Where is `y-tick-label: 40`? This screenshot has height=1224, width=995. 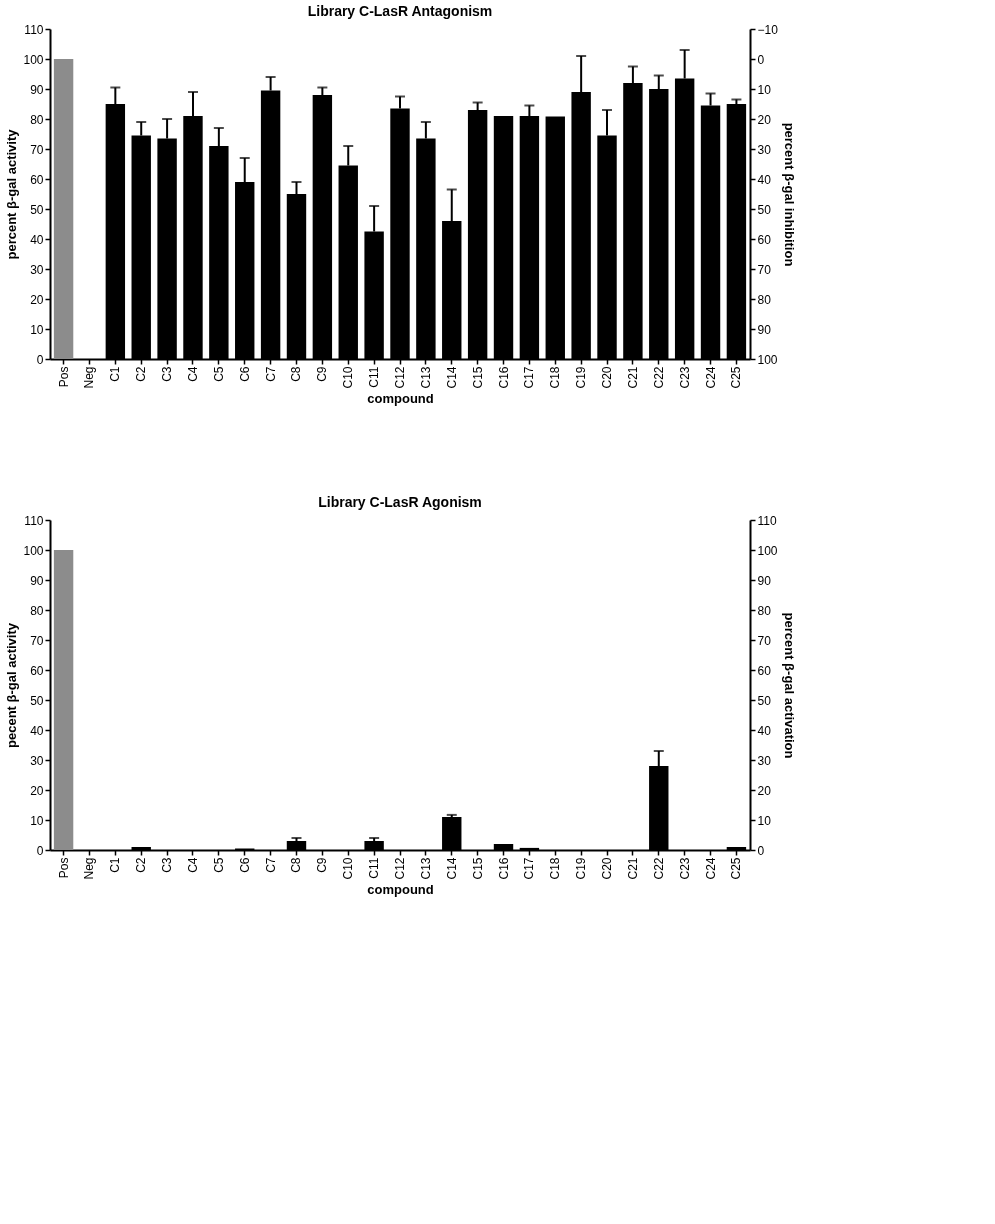
y-tick-label: 40 is located at coordinates (37, 239).